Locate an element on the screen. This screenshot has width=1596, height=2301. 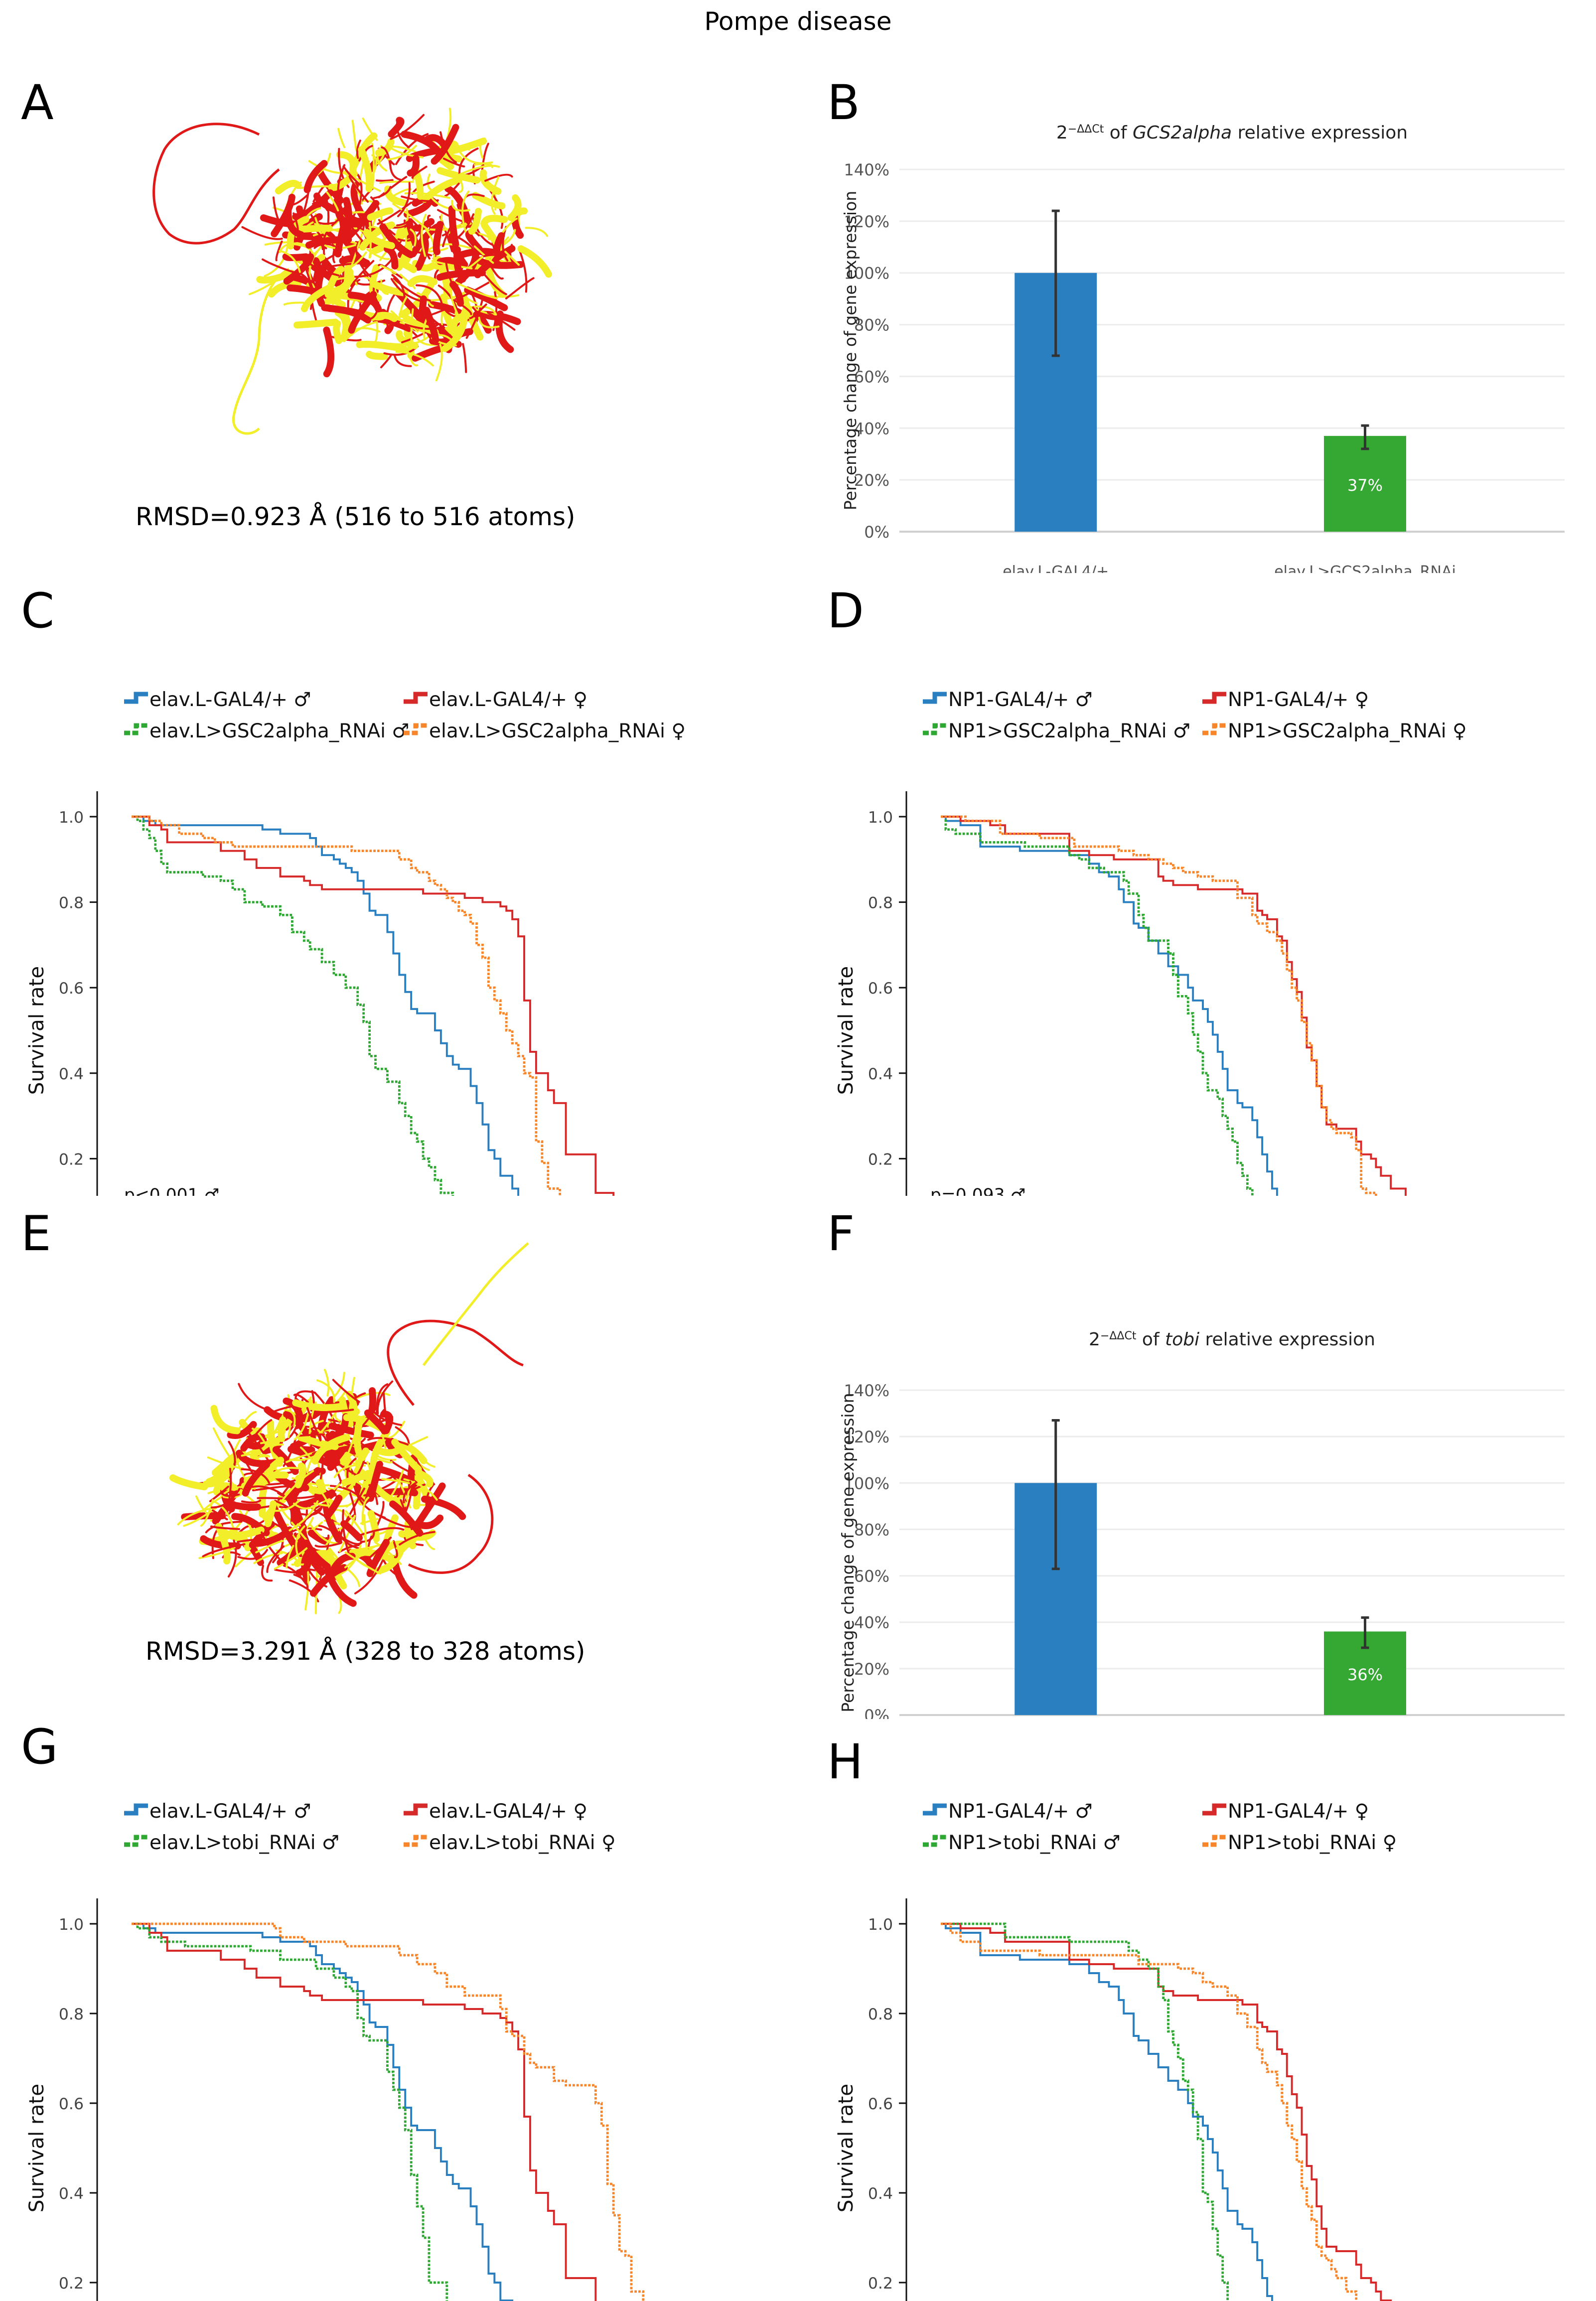
panel-label-e: E is located at coordinates (36, 1234).